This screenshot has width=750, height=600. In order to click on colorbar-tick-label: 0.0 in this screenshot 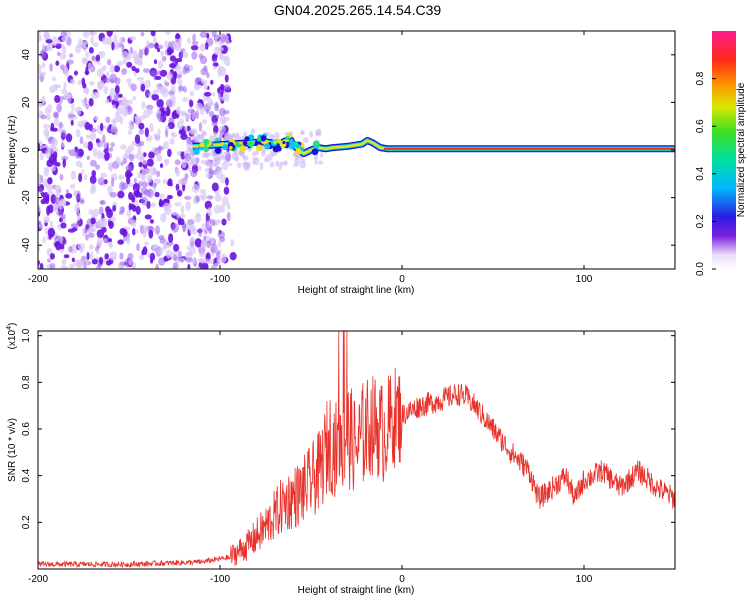, I will do `click(700, 269)`.